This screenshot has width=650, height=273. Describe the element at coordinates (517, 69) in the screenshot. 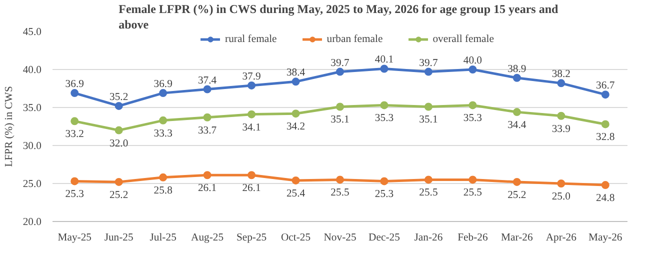

I see `data-label: 38.9` at that location.